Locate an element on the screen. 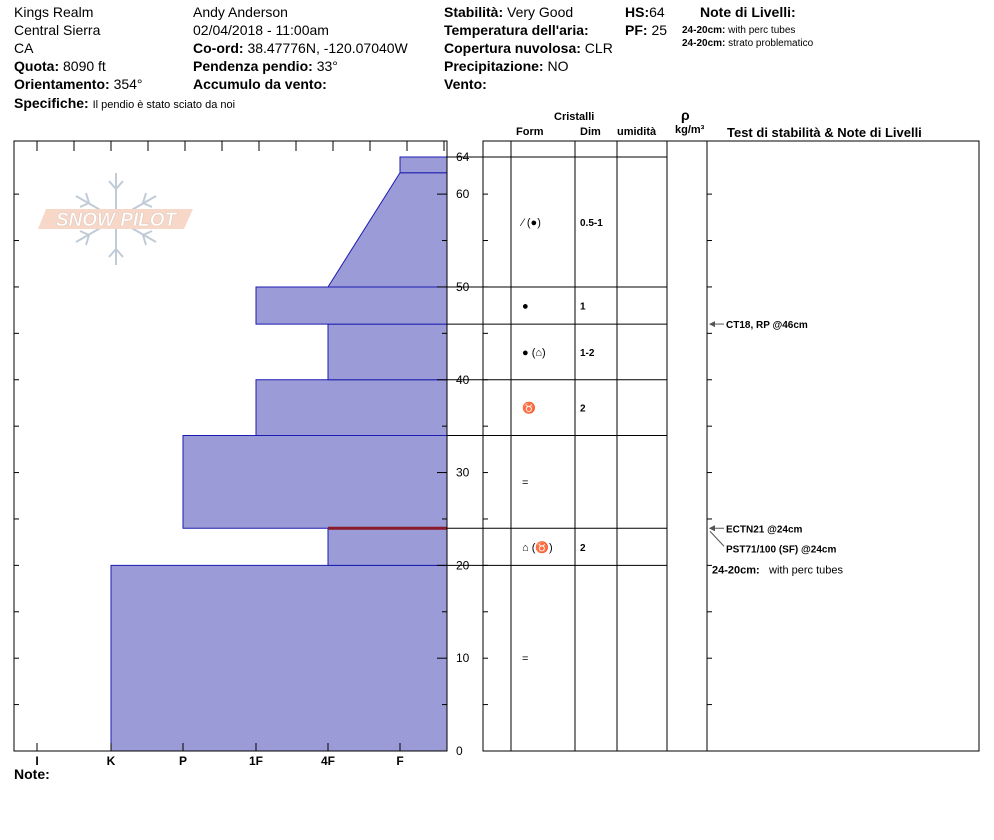 This screenshot has width=994, height=840. hardness-label: P is located at coordinates (183, 761).